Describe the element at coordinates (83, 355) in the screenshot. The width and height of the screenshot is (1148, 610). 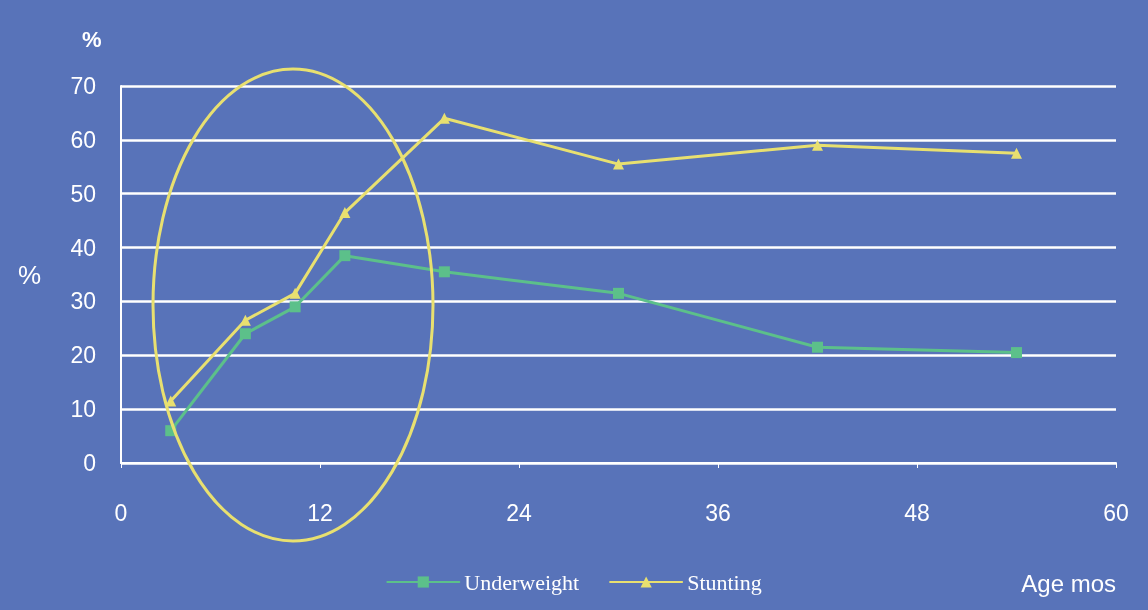
I see `y-tick-label: 20` at that location.